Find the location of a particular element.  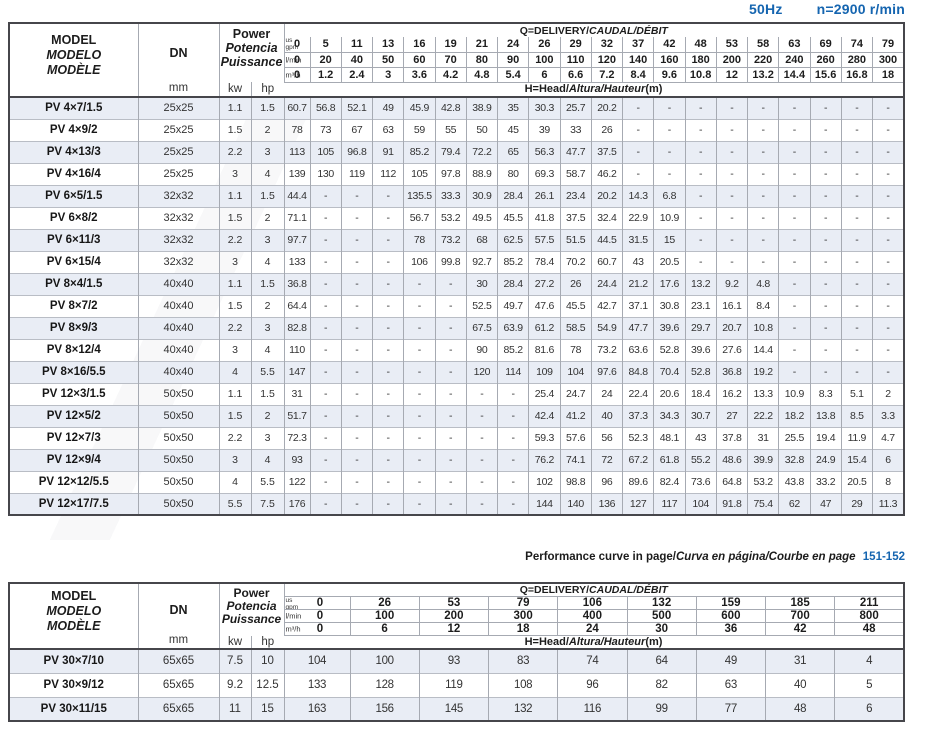

head-value-cell: 55 is located at coordinates (450, 129).